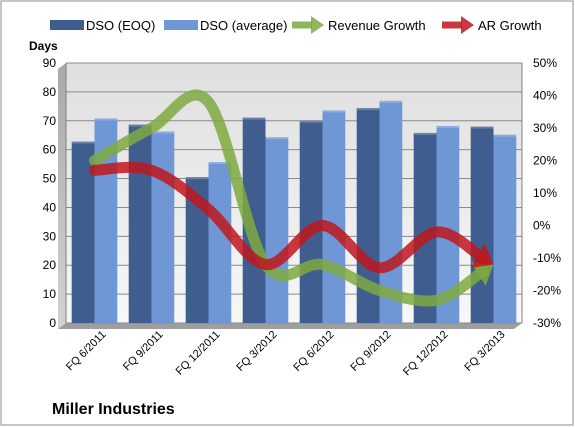 The image size is (575, 427). Describe the element at coordinates (50, 207) in the screenshot. I see `y-tick-label: 40` at that location.